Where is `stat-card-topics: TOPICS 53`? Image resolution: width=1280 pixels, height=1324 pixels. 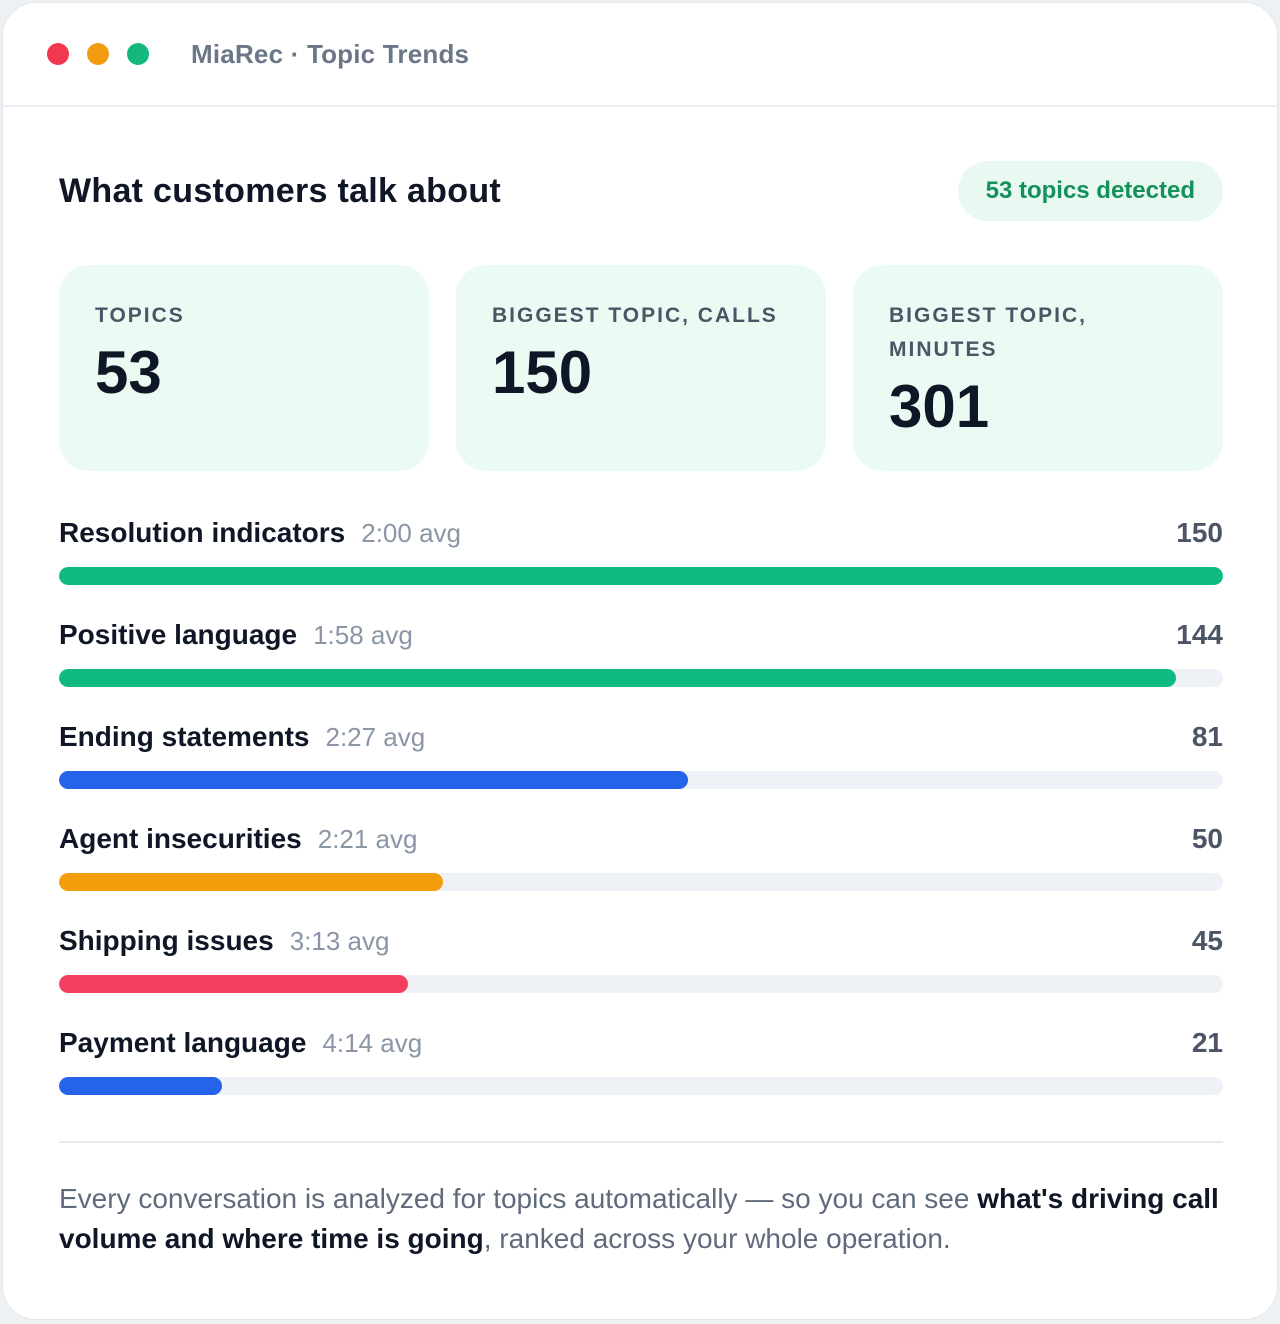 stat-card-topics: TOPICS 53 is located at coordinates (244, 368).